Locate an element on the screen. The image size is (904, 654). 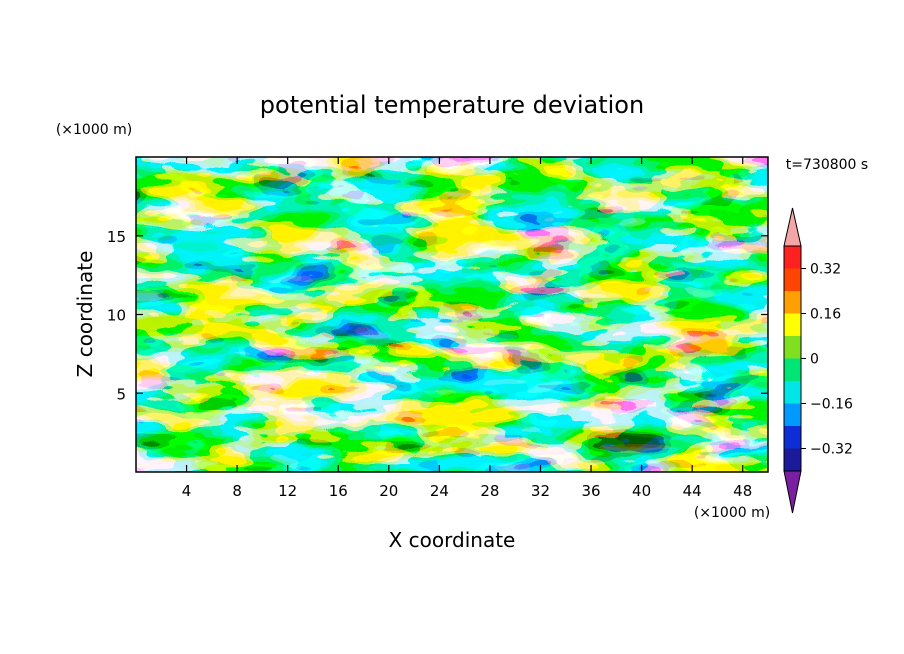
time-label: t=730800 s is located at coordinates (827, 165).